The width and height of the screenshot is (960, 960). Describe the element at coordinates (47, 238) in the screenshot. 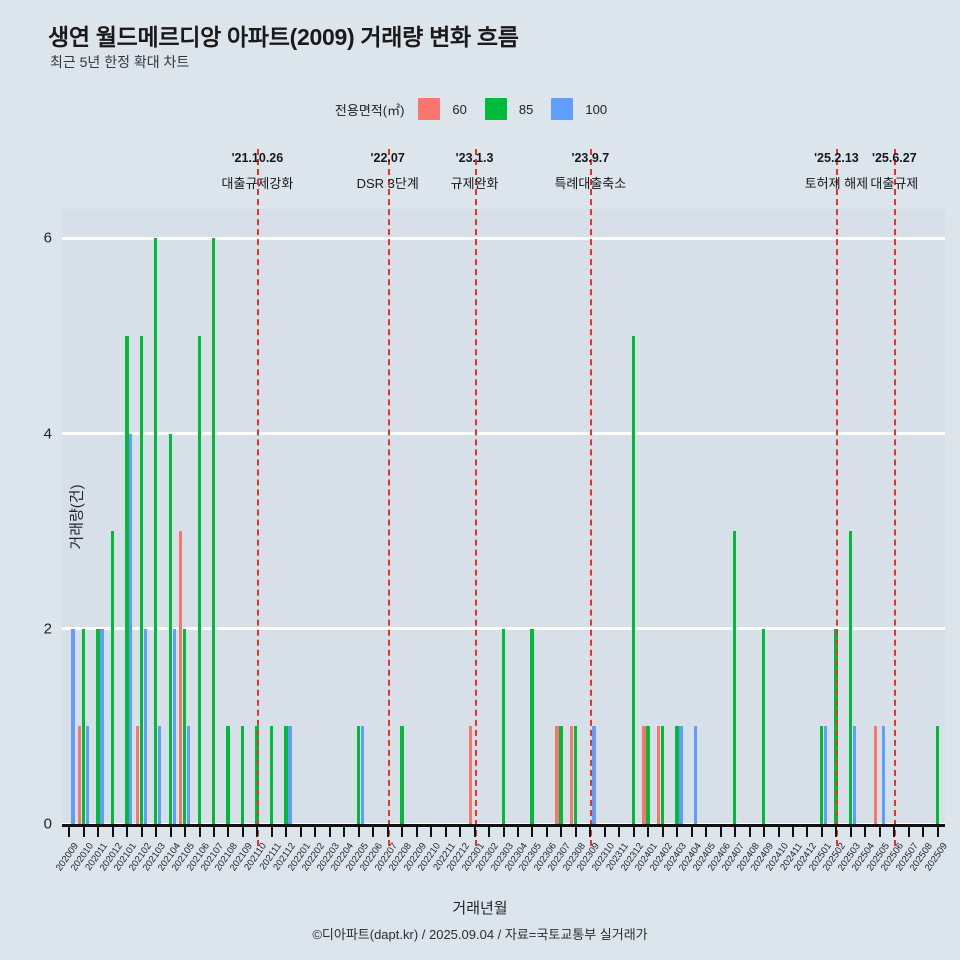

I see `y-tick-label: 6` at that location.